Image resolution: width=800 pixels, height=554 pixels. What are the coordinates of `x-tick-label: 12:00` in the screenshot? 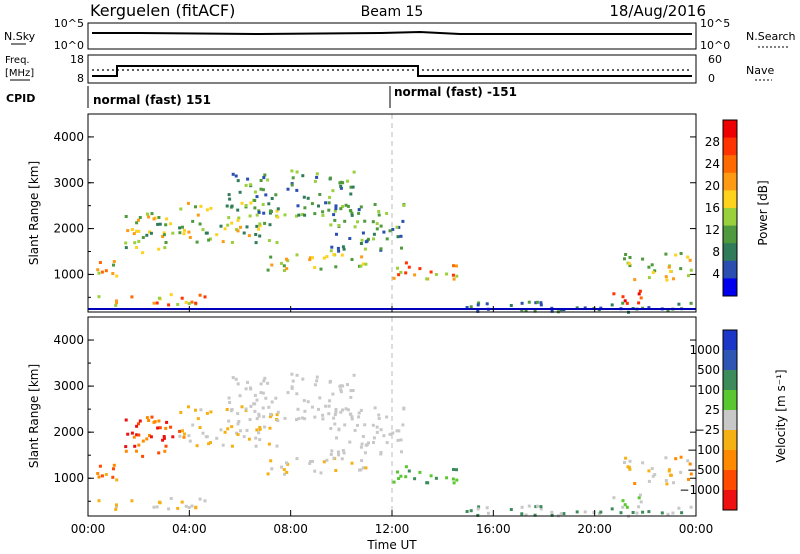 It's located at (392, 529).